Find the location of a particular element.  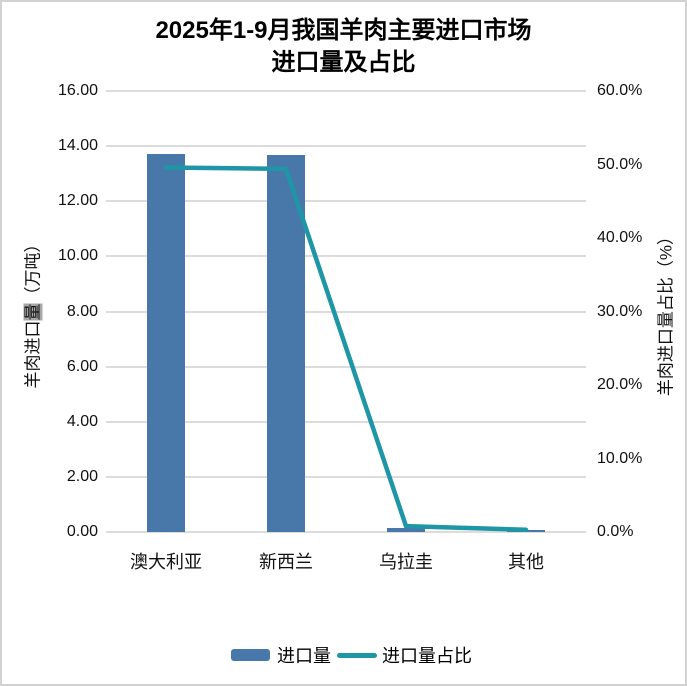

x-axis-category-label: 其他 is located at coordinates (526, 562).